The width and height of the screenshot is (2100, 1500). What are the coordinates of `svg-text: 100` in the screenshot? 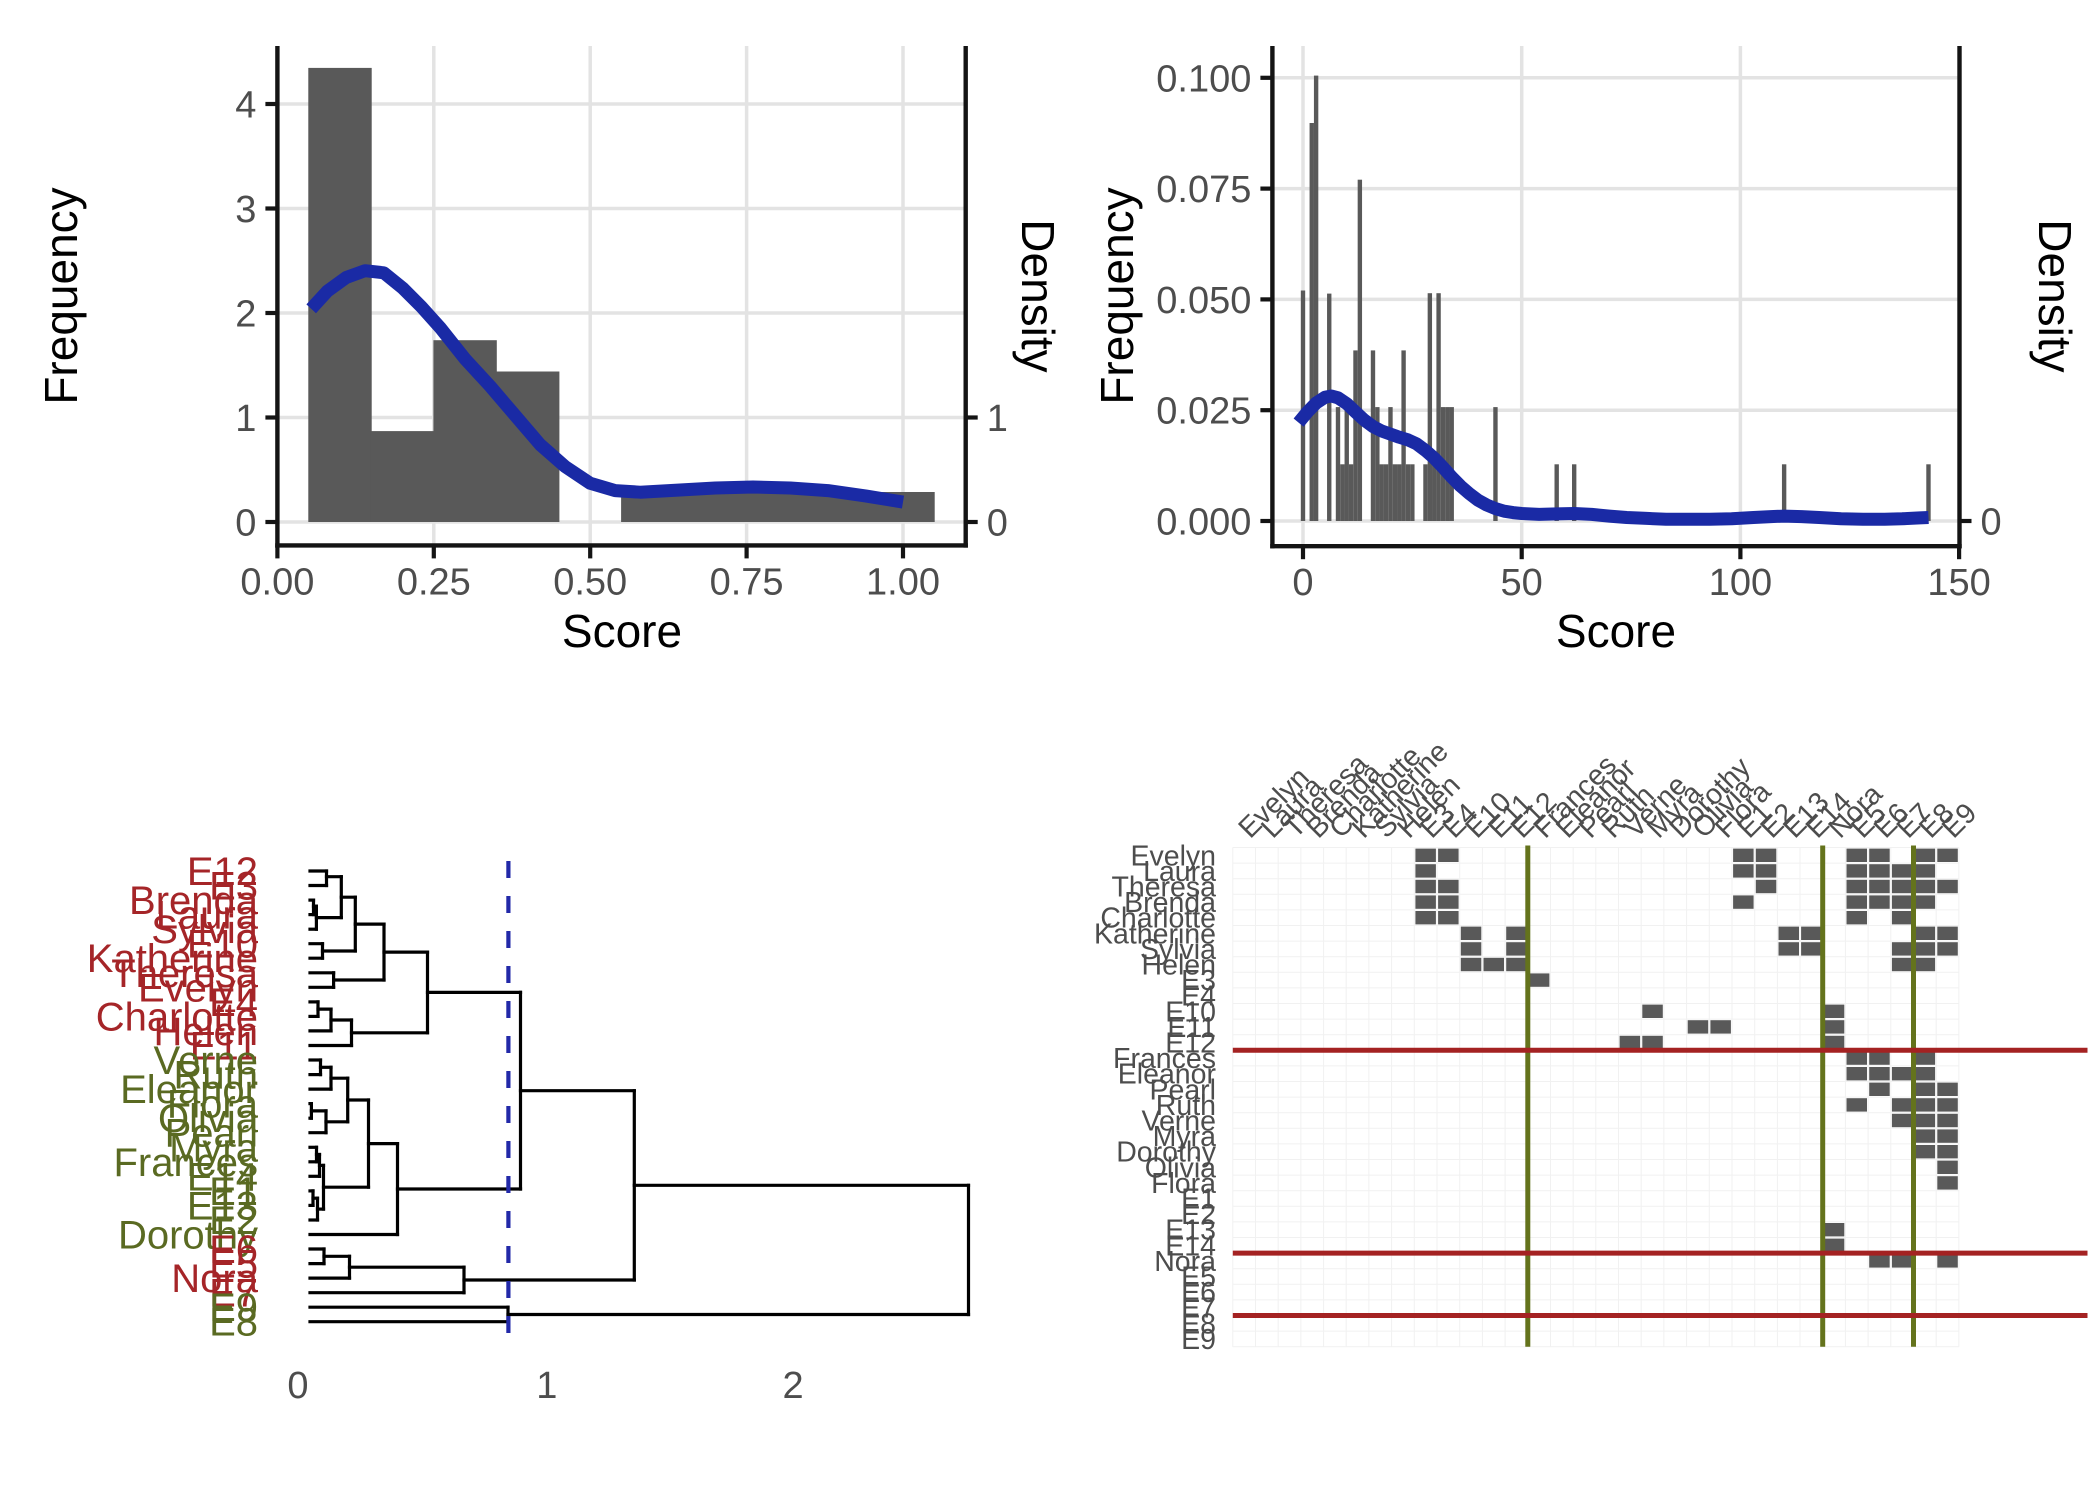 It's located at (1740, 583).